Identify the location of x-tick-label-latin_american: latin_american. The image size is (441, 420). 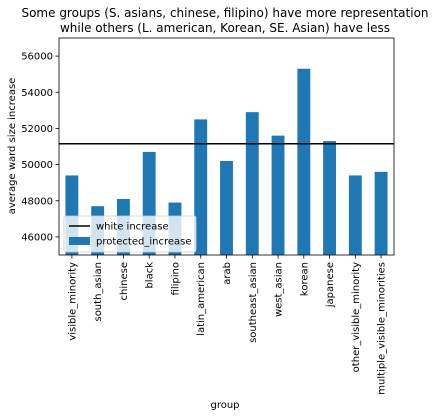
(201, 299).